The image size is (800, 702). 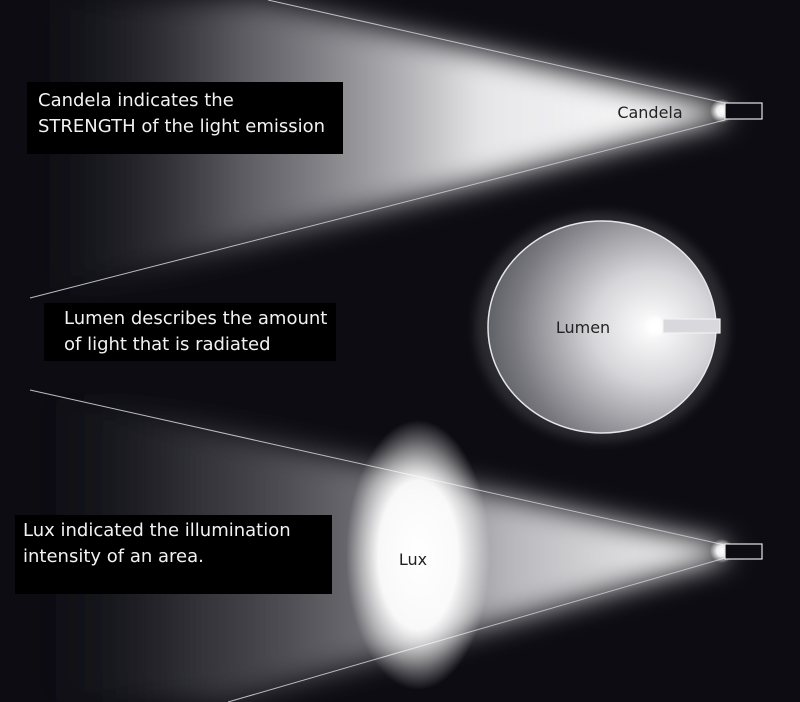 What do you see at coordinates (413, 559) in the screenshot?
I see `lux-label: Lux` at bounding box center [413, 559].